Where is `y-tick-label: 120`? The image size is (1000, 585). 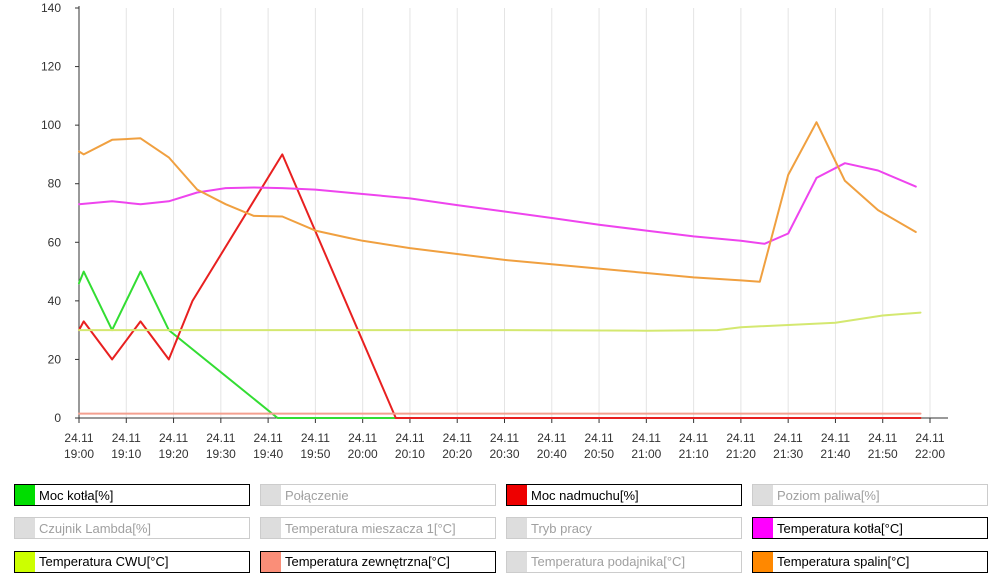
y-tick-label: 120 is located at coordinates (51, 67).